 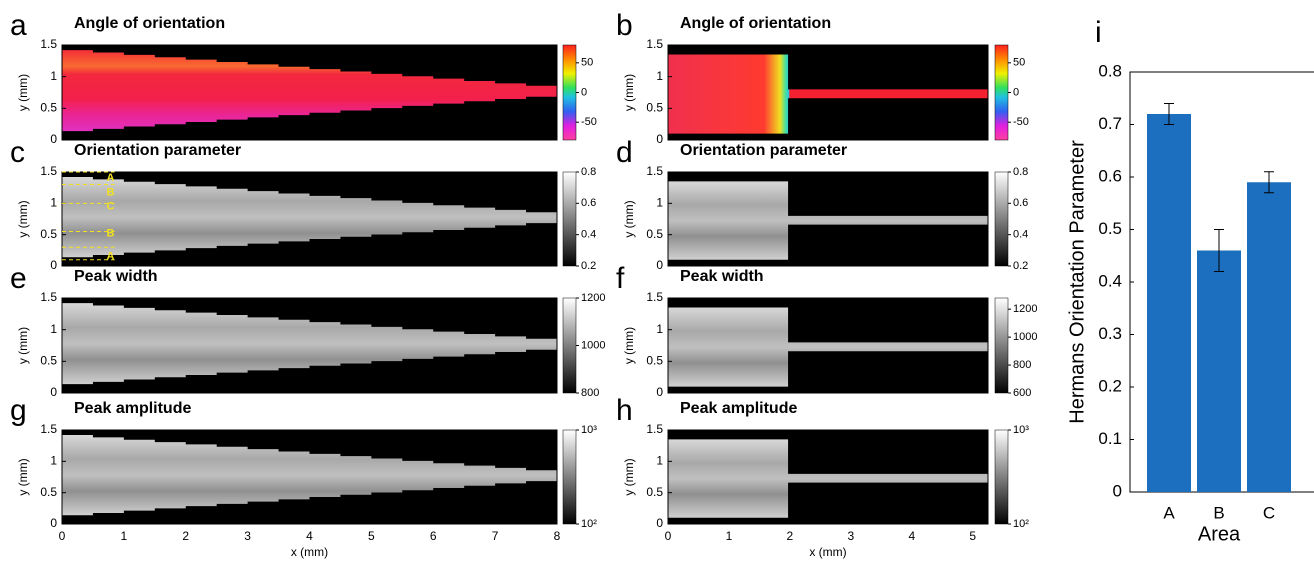 What do you see at coordinates (132, 408) in the screenshot?
I see `panel-title: Peak amplitude` at bounding box center [132, 408].